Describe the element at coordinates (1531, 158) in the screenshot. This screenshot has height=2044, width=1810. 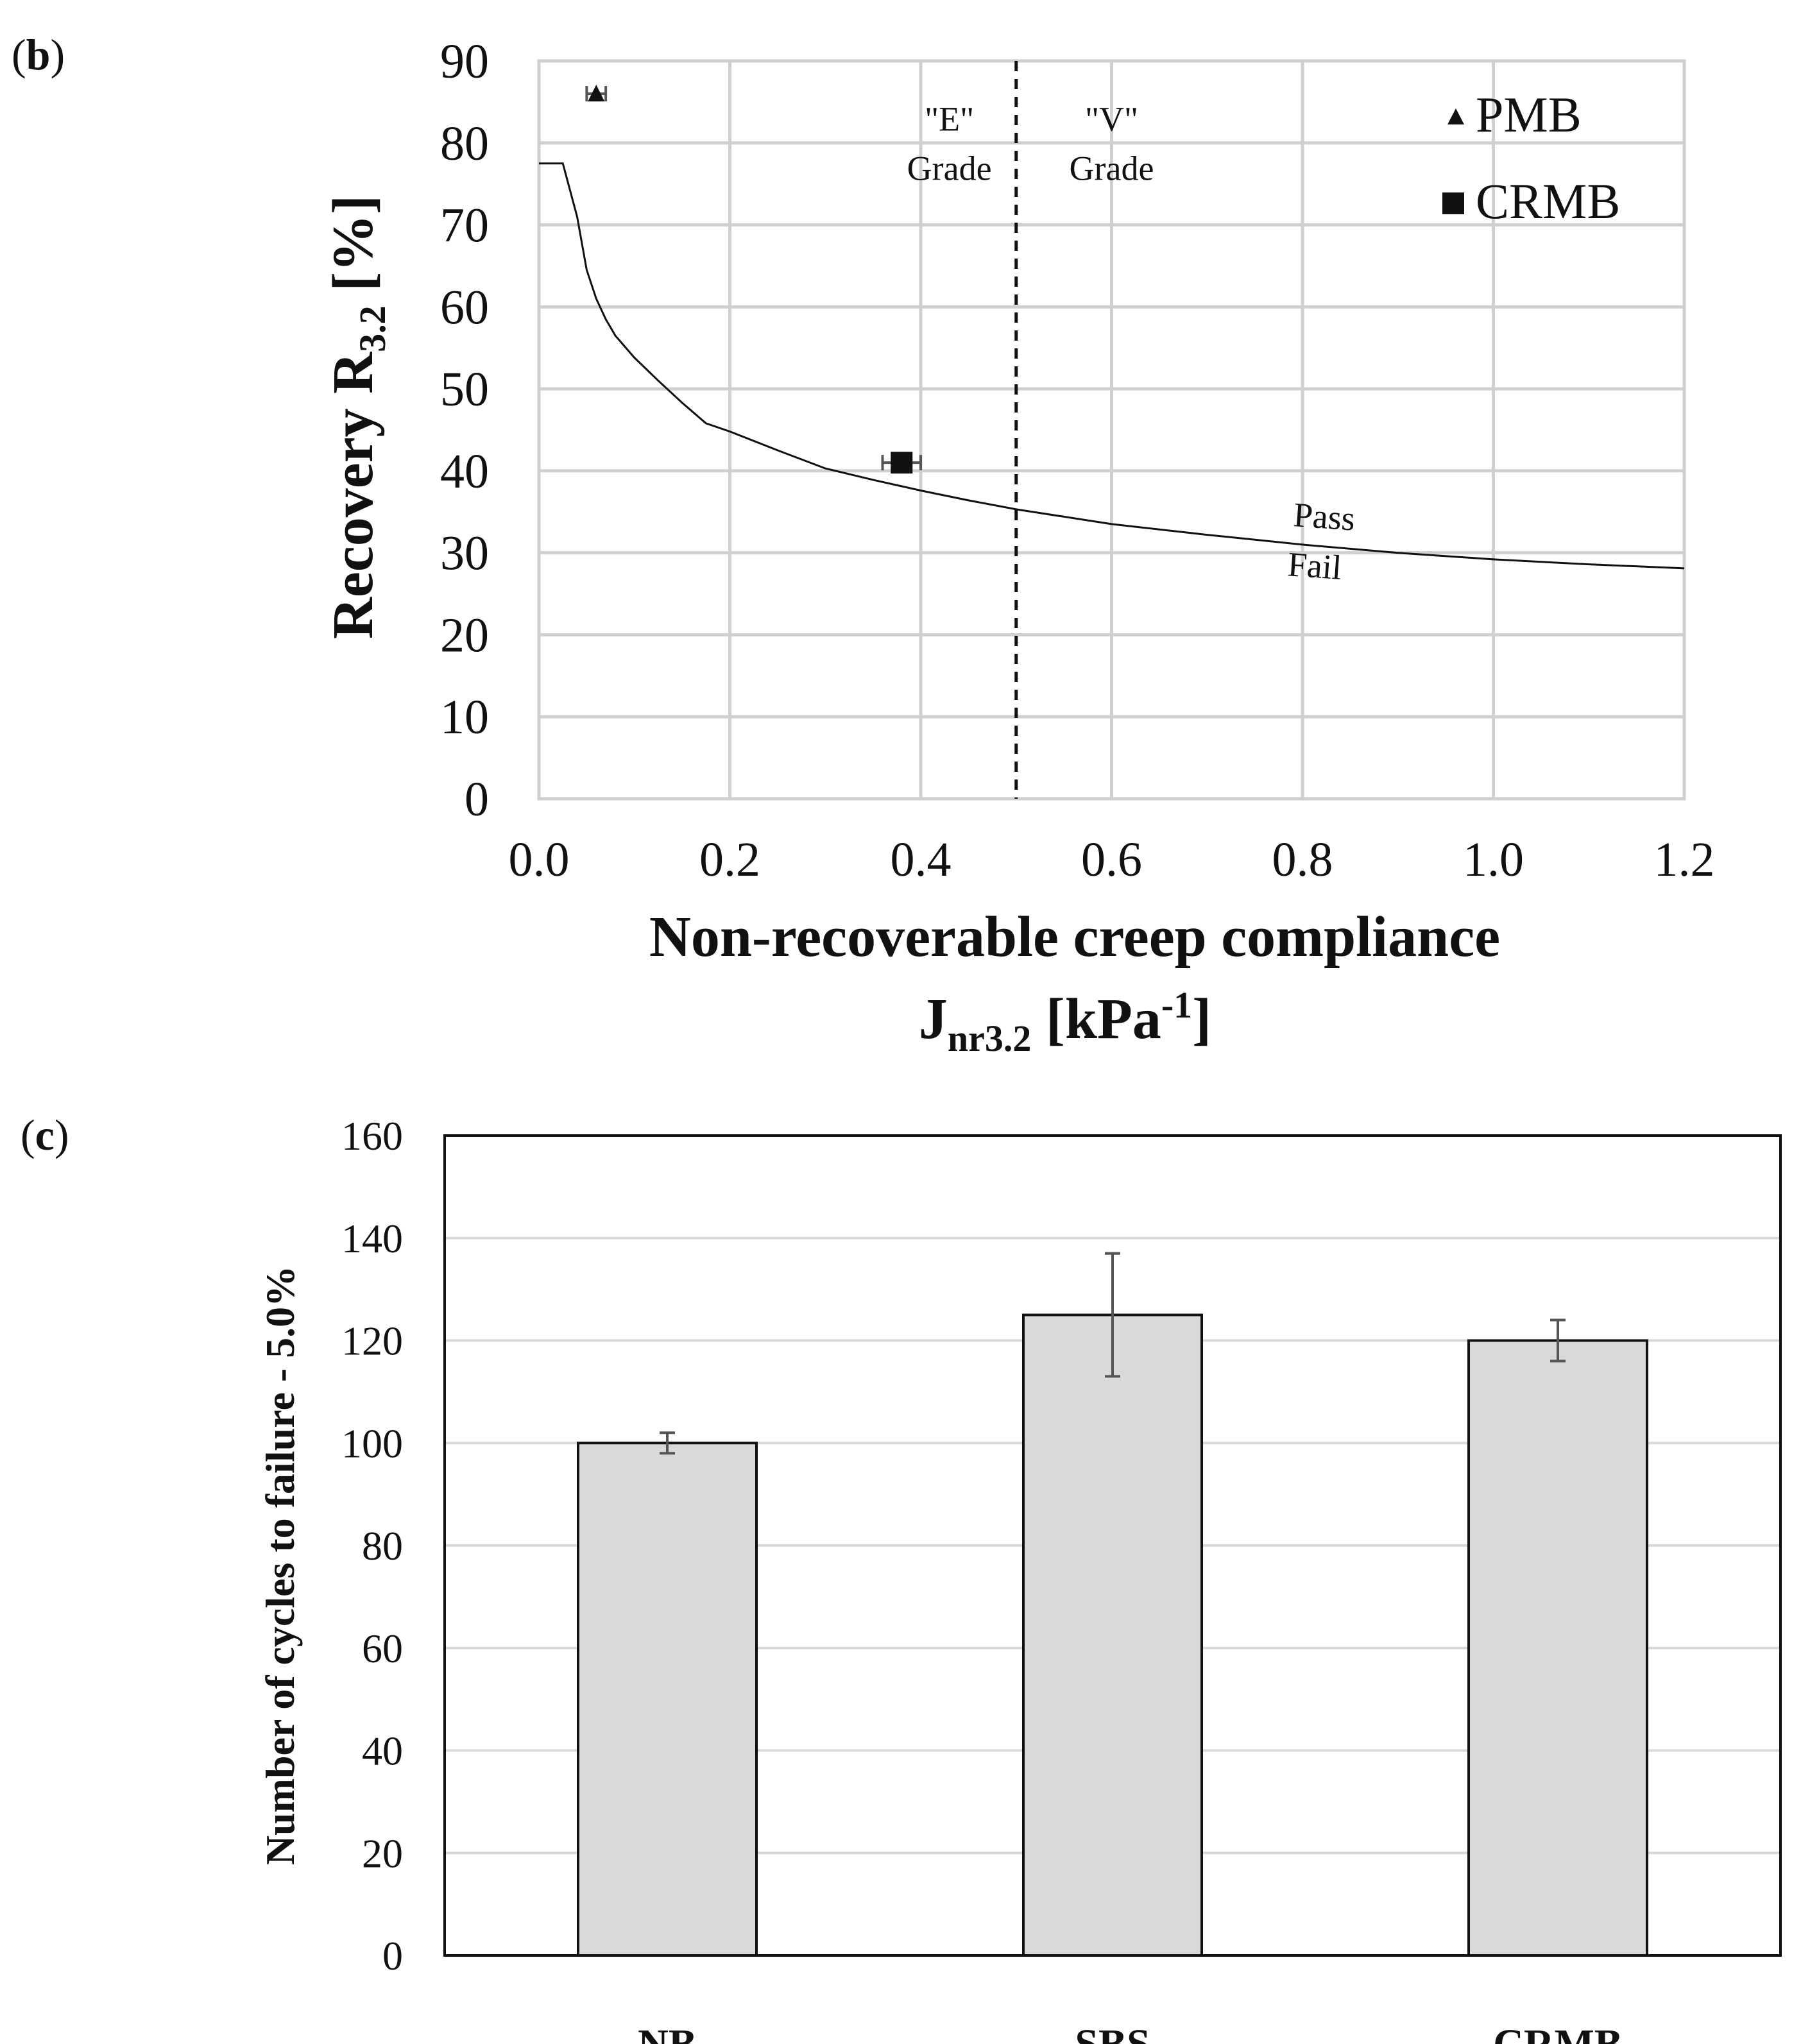
I see `panel-b-legend: PMB CRMB` at that location.